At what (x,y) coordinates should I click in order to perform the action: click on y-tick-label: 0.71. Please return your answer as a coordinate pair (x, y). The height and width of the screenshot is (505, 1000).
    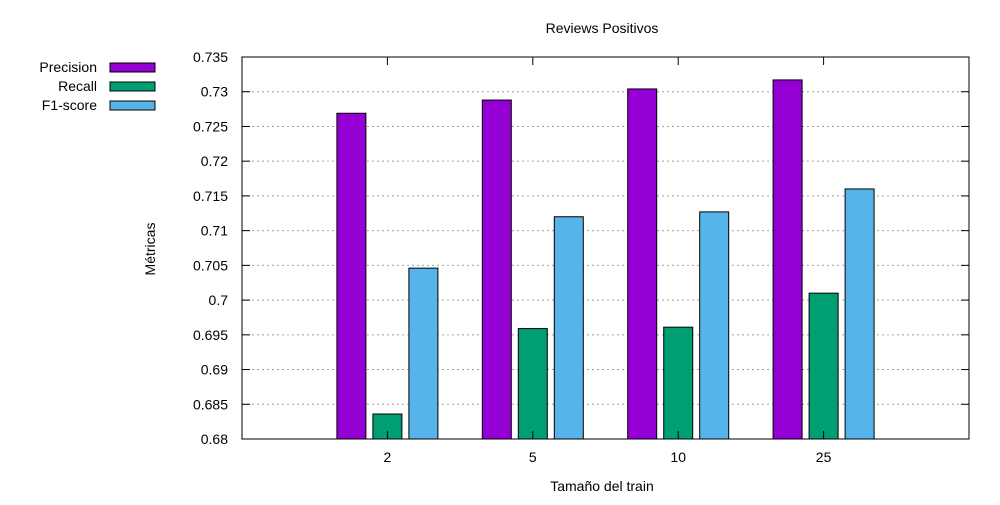
    Looking at the image, I should click on (214, 231).